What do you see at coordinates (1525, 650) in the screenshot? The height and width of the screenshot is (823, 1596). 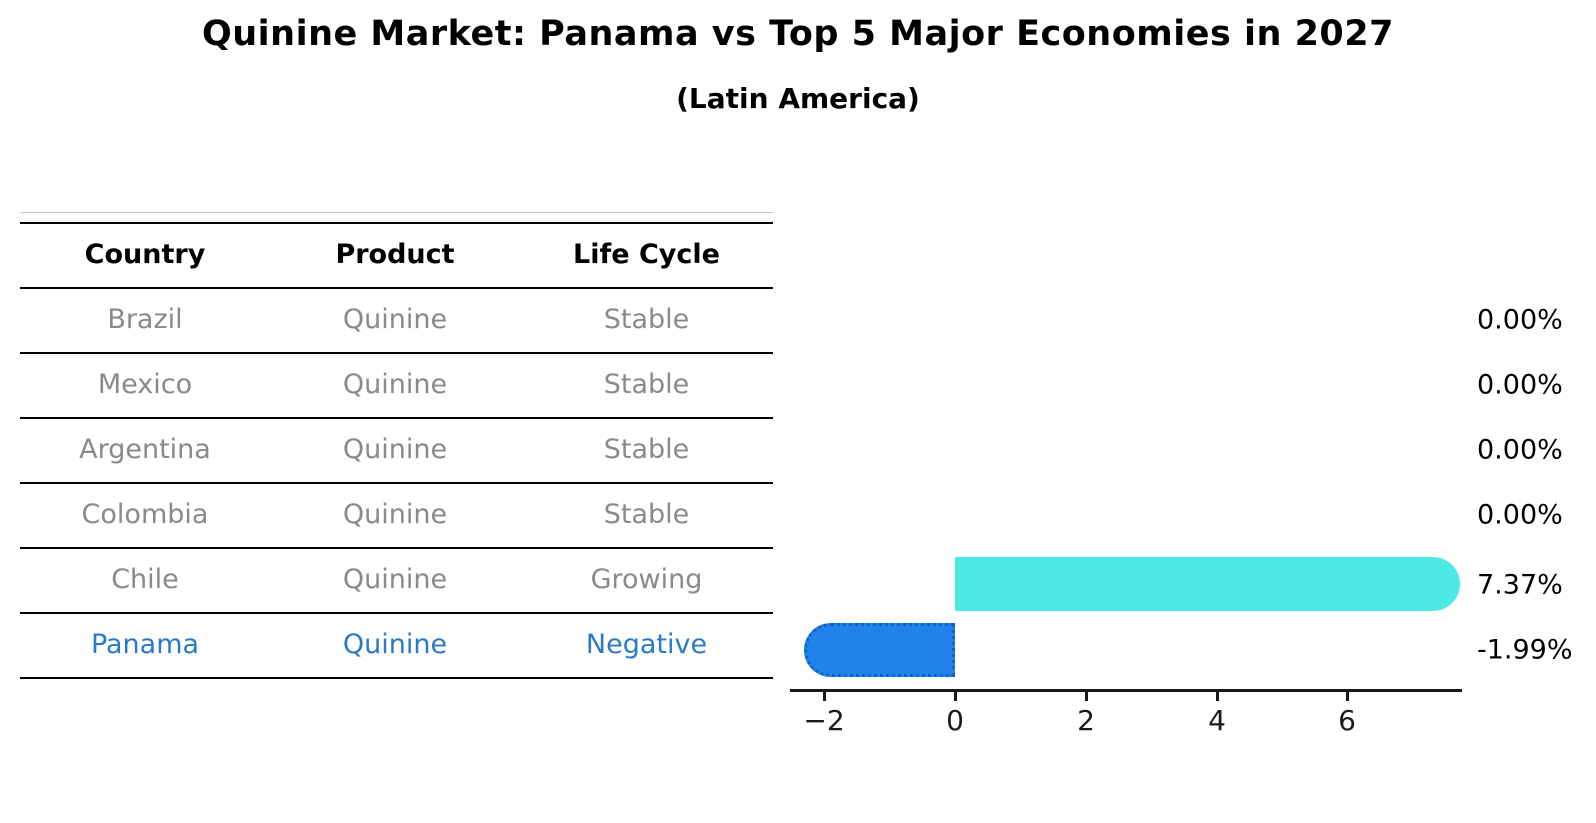 I see `value-label-panama: -1.99%` at bounding box center [1525, 650].